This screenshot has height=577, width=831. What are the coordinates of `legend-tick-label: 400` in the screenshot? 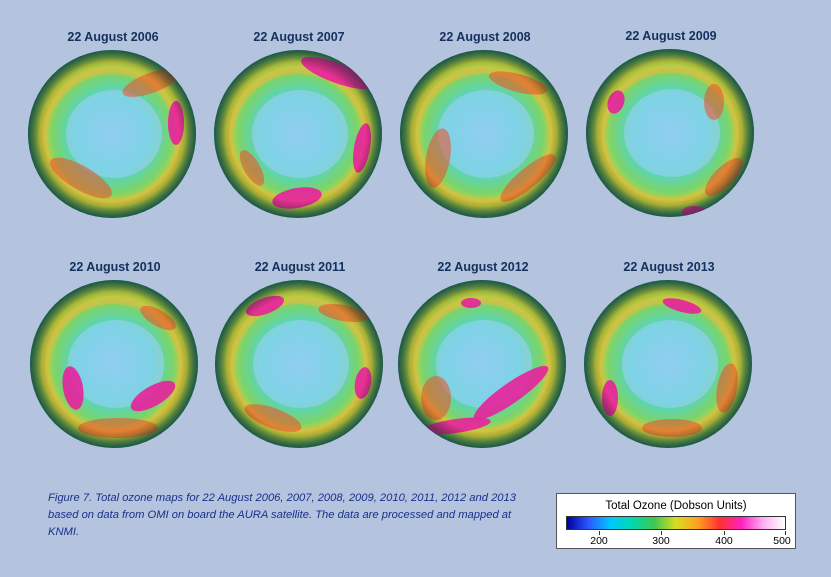 It's located at (724, 541).